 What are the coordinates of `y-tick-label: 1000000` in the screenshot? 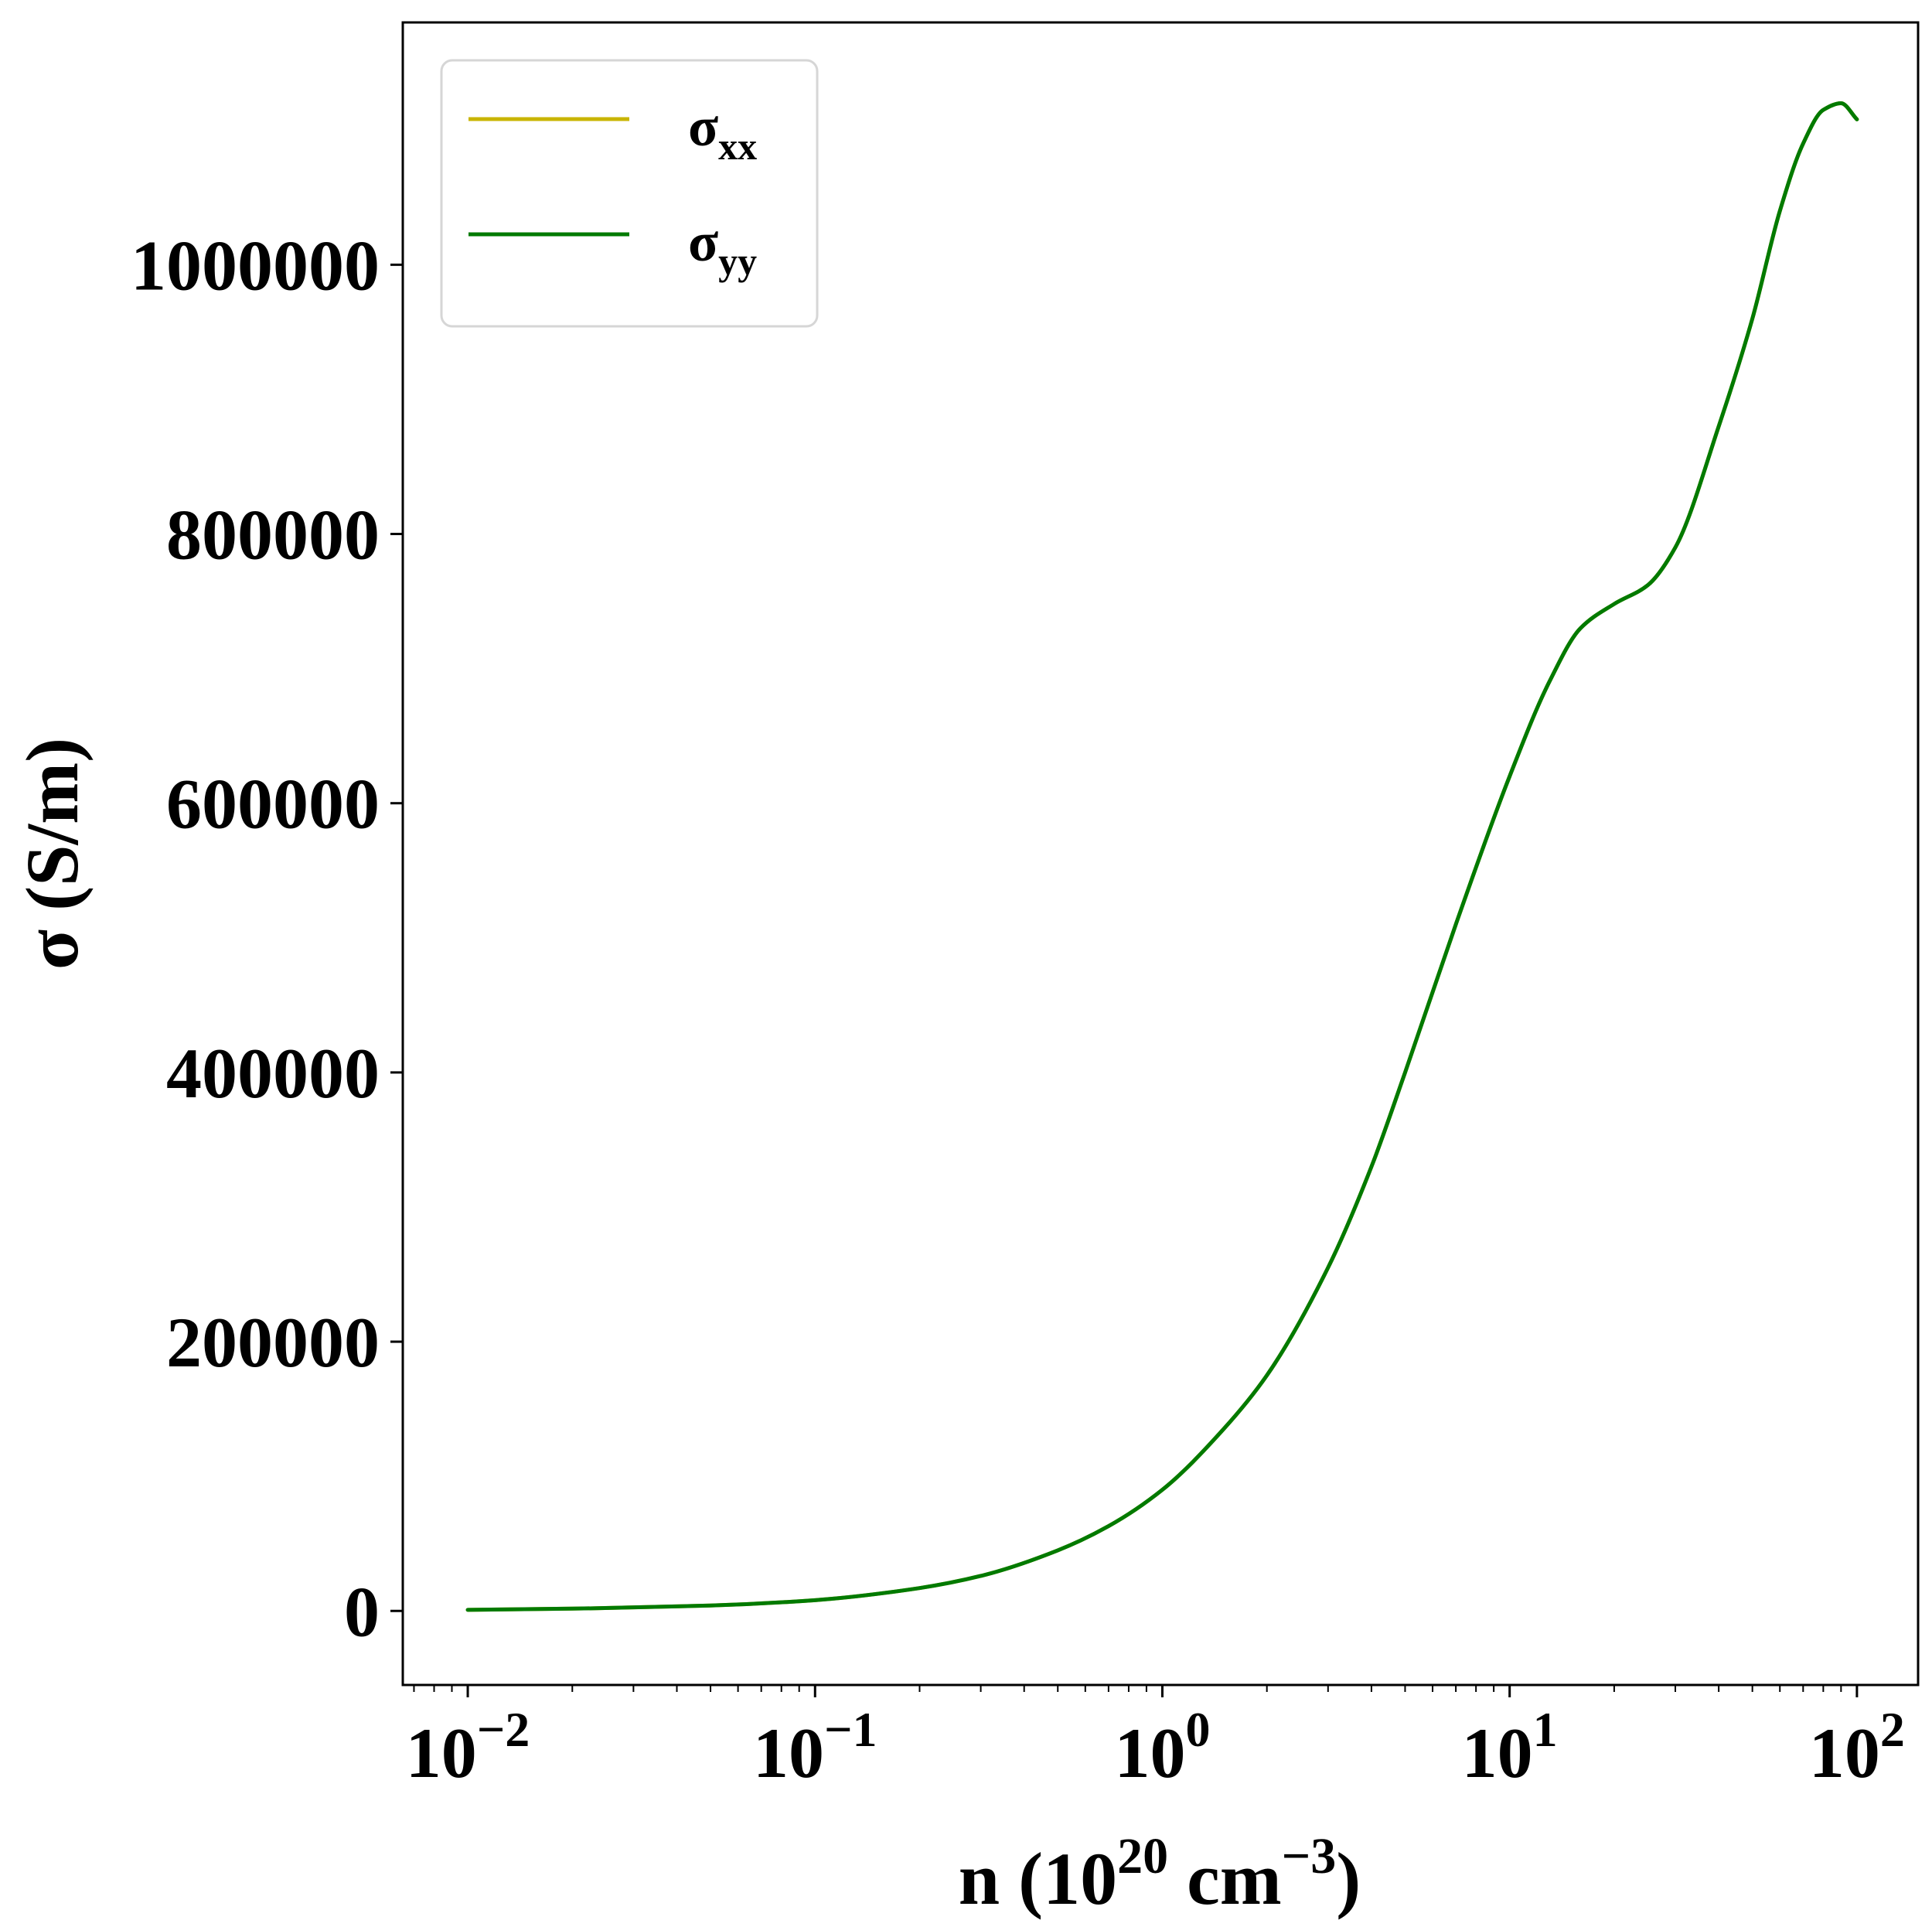 It's located at (255, 265).